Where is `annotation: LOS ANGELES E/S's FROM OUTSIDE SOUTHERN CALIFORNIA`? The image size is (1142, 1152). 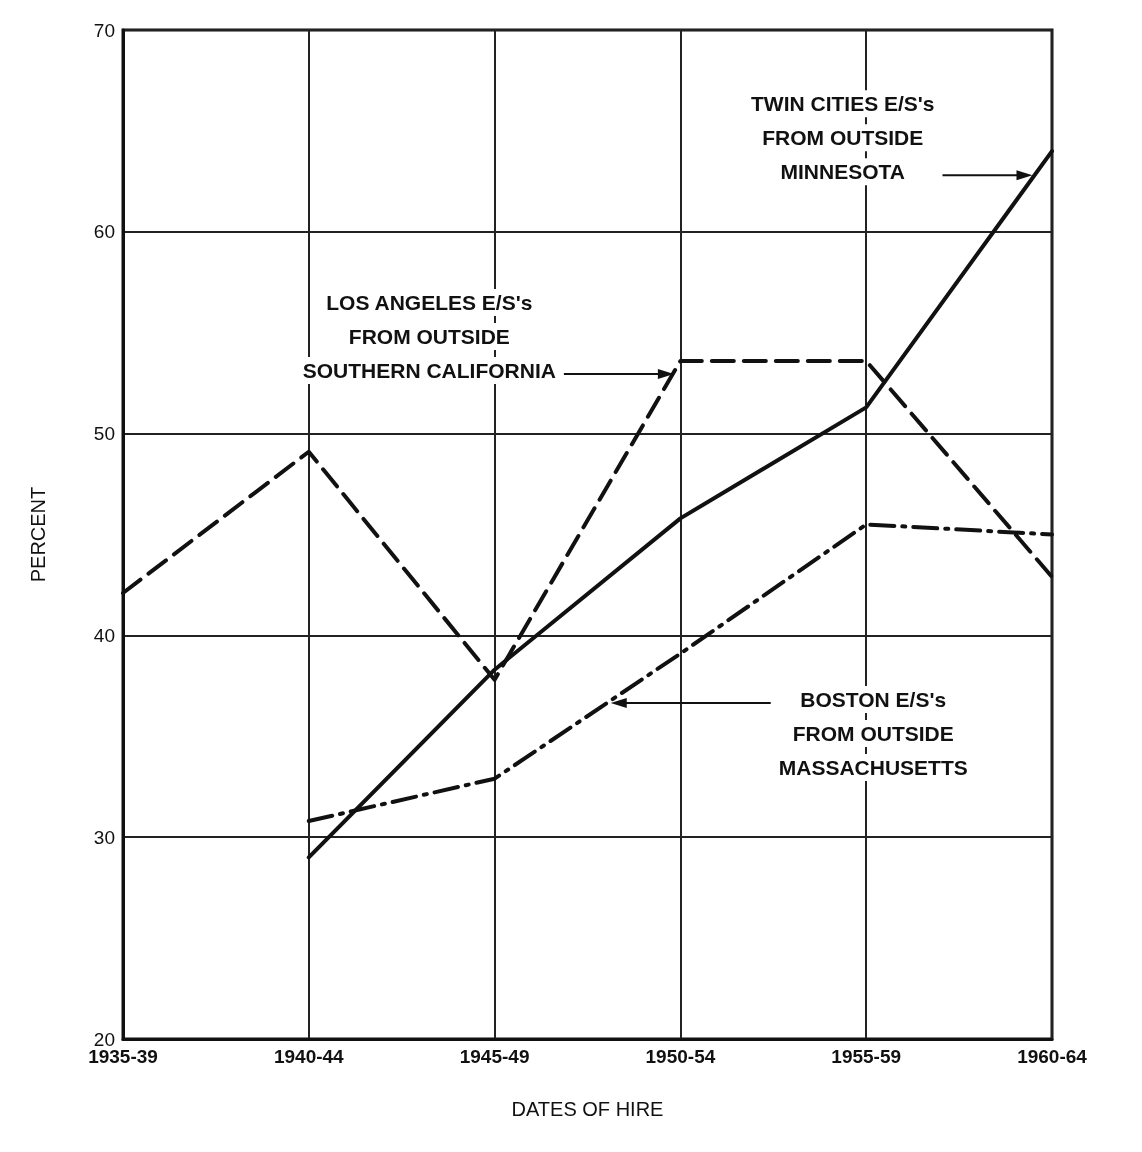 annotation: LOS ANGELES E/S's FROM OUTSIDE SOUTHERN CALIFORNIA is located at coordinates (429, 337).